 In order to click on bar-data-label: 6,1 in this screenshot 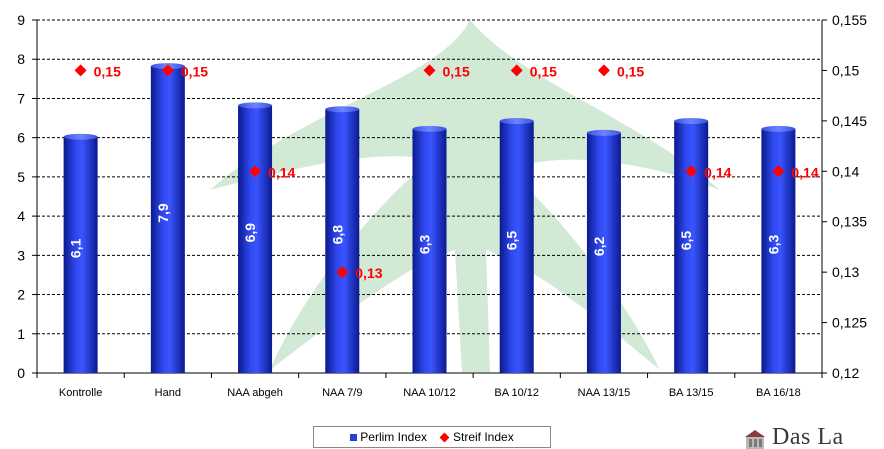, I will do `click(76, 248)`.